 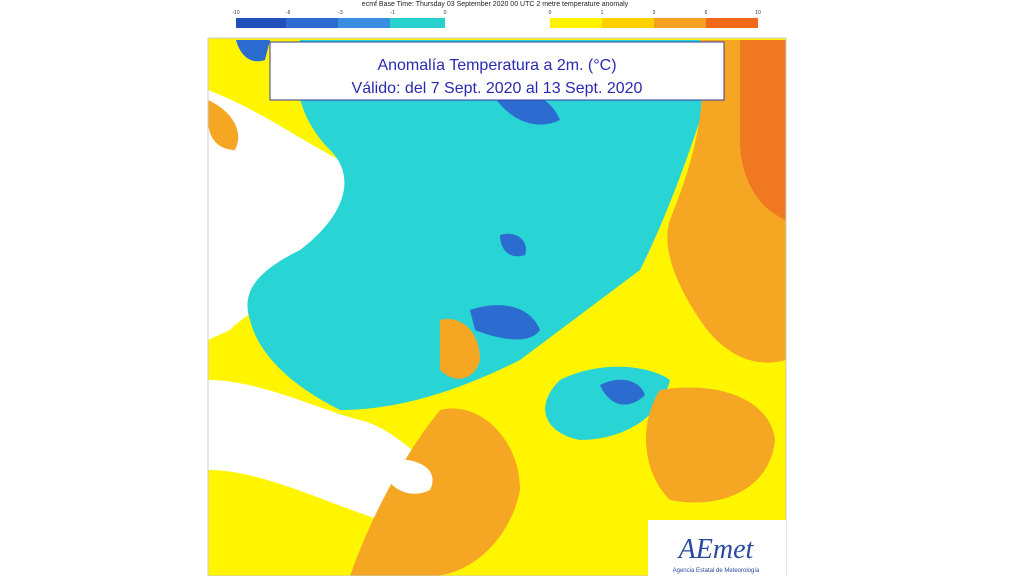 What do you see at coordinates (235, 13) in the screenshot?
I see `colorbar-tick-label: -10` at bounding box center [235, 13].